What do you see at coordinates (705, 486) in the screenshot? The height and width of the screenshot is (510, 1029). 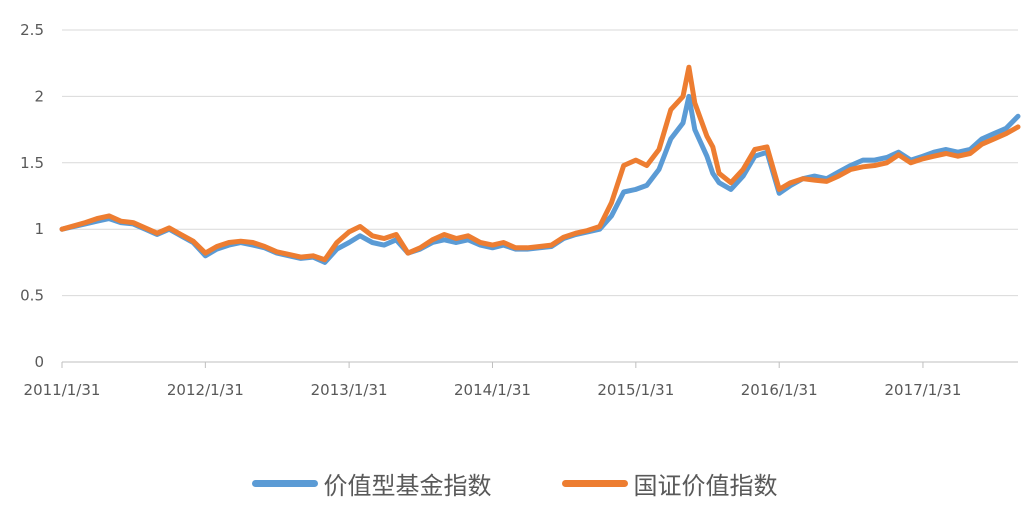 I see `legend-label-series-2: 国证价值指数` at bounding box center [705, 486].